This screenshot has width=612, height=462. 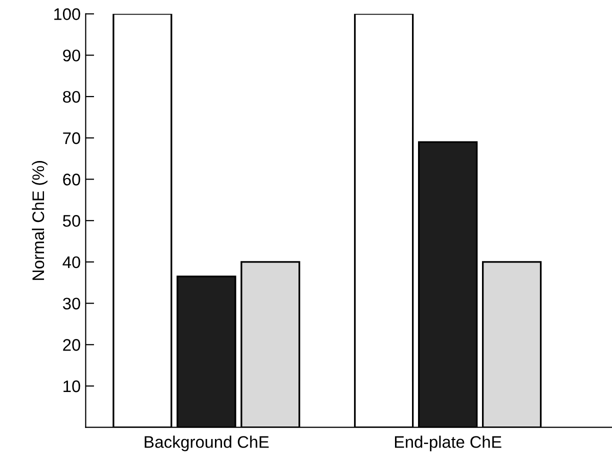 What do you see at coordinates (71, 345) in the screenshot?
I see `y-tick-label: 20` at bounding box center [71, 345].